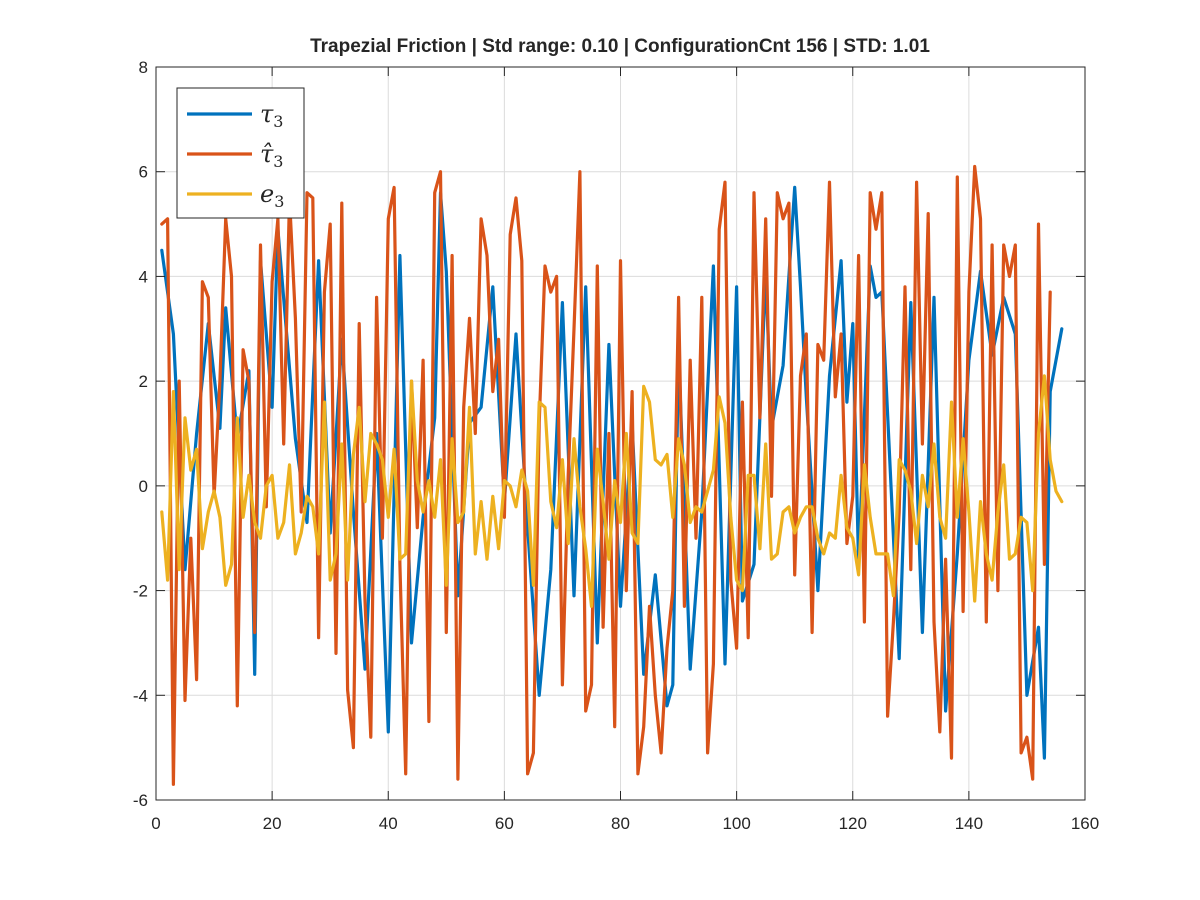  Describe the element at coordinates (143, 381) in the screenshot. I see `y-tick-label: 2` at that location.